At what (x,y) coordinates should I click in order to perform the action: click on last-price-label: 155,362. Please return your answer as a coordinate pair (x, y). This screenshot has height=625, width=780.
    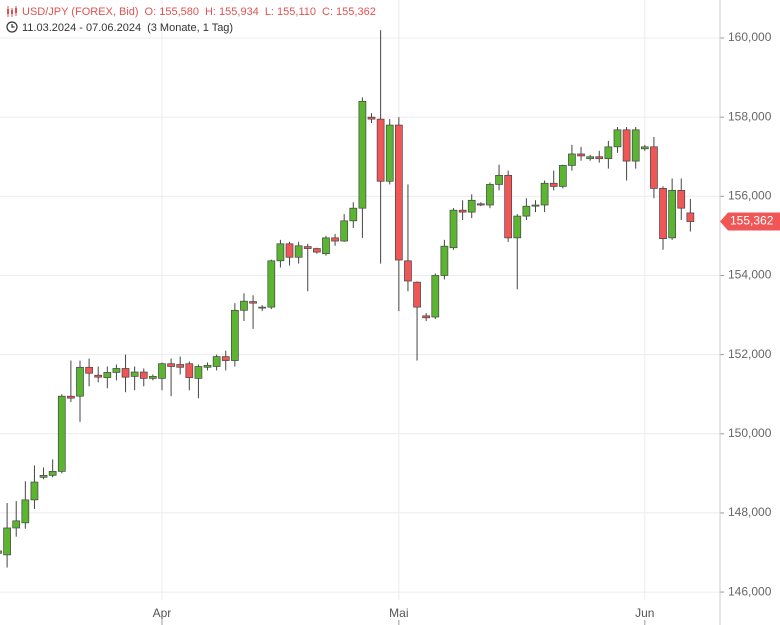
    Looking at the image, I should click on (752, 221).